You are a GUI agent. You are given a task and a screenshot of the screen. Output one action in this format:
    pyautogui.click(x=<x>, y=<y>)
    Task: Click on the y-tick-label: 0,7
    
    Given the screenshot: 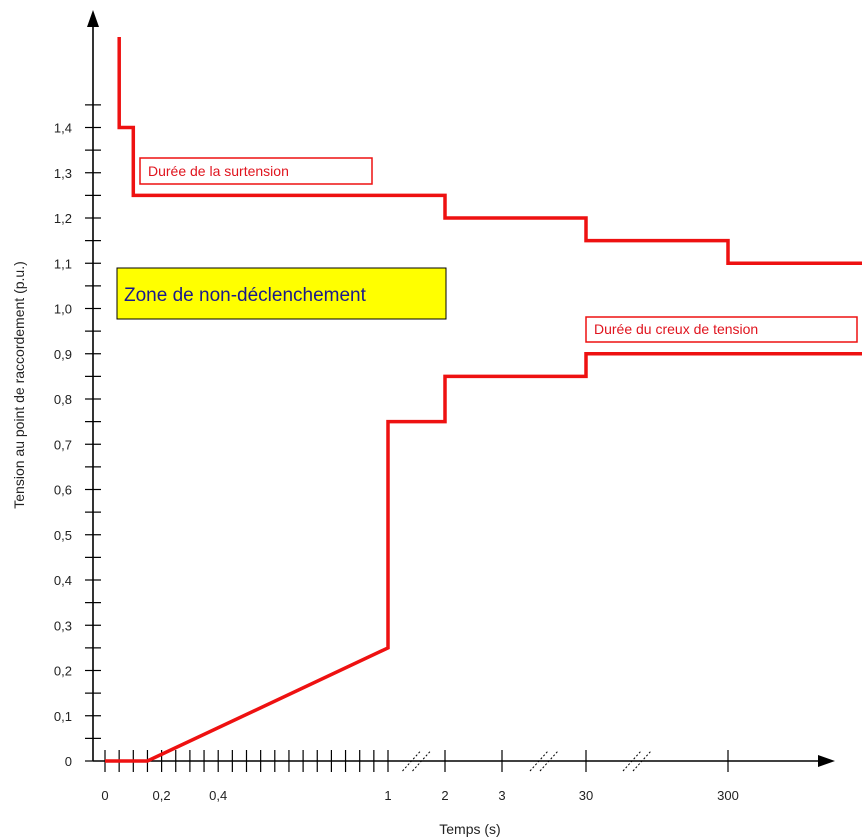 What is the action you would take?
    pyautogui.click(x=63, y=444)
    